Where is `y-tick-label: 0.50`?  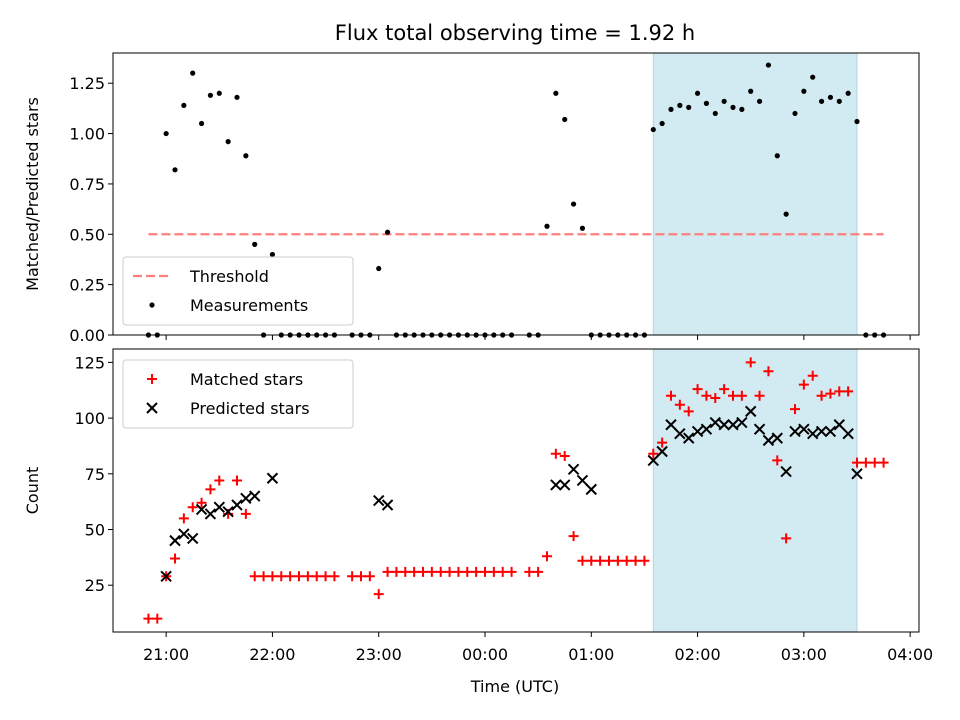
y-tick-label: 0.50 is located at coordinates (87, 234).